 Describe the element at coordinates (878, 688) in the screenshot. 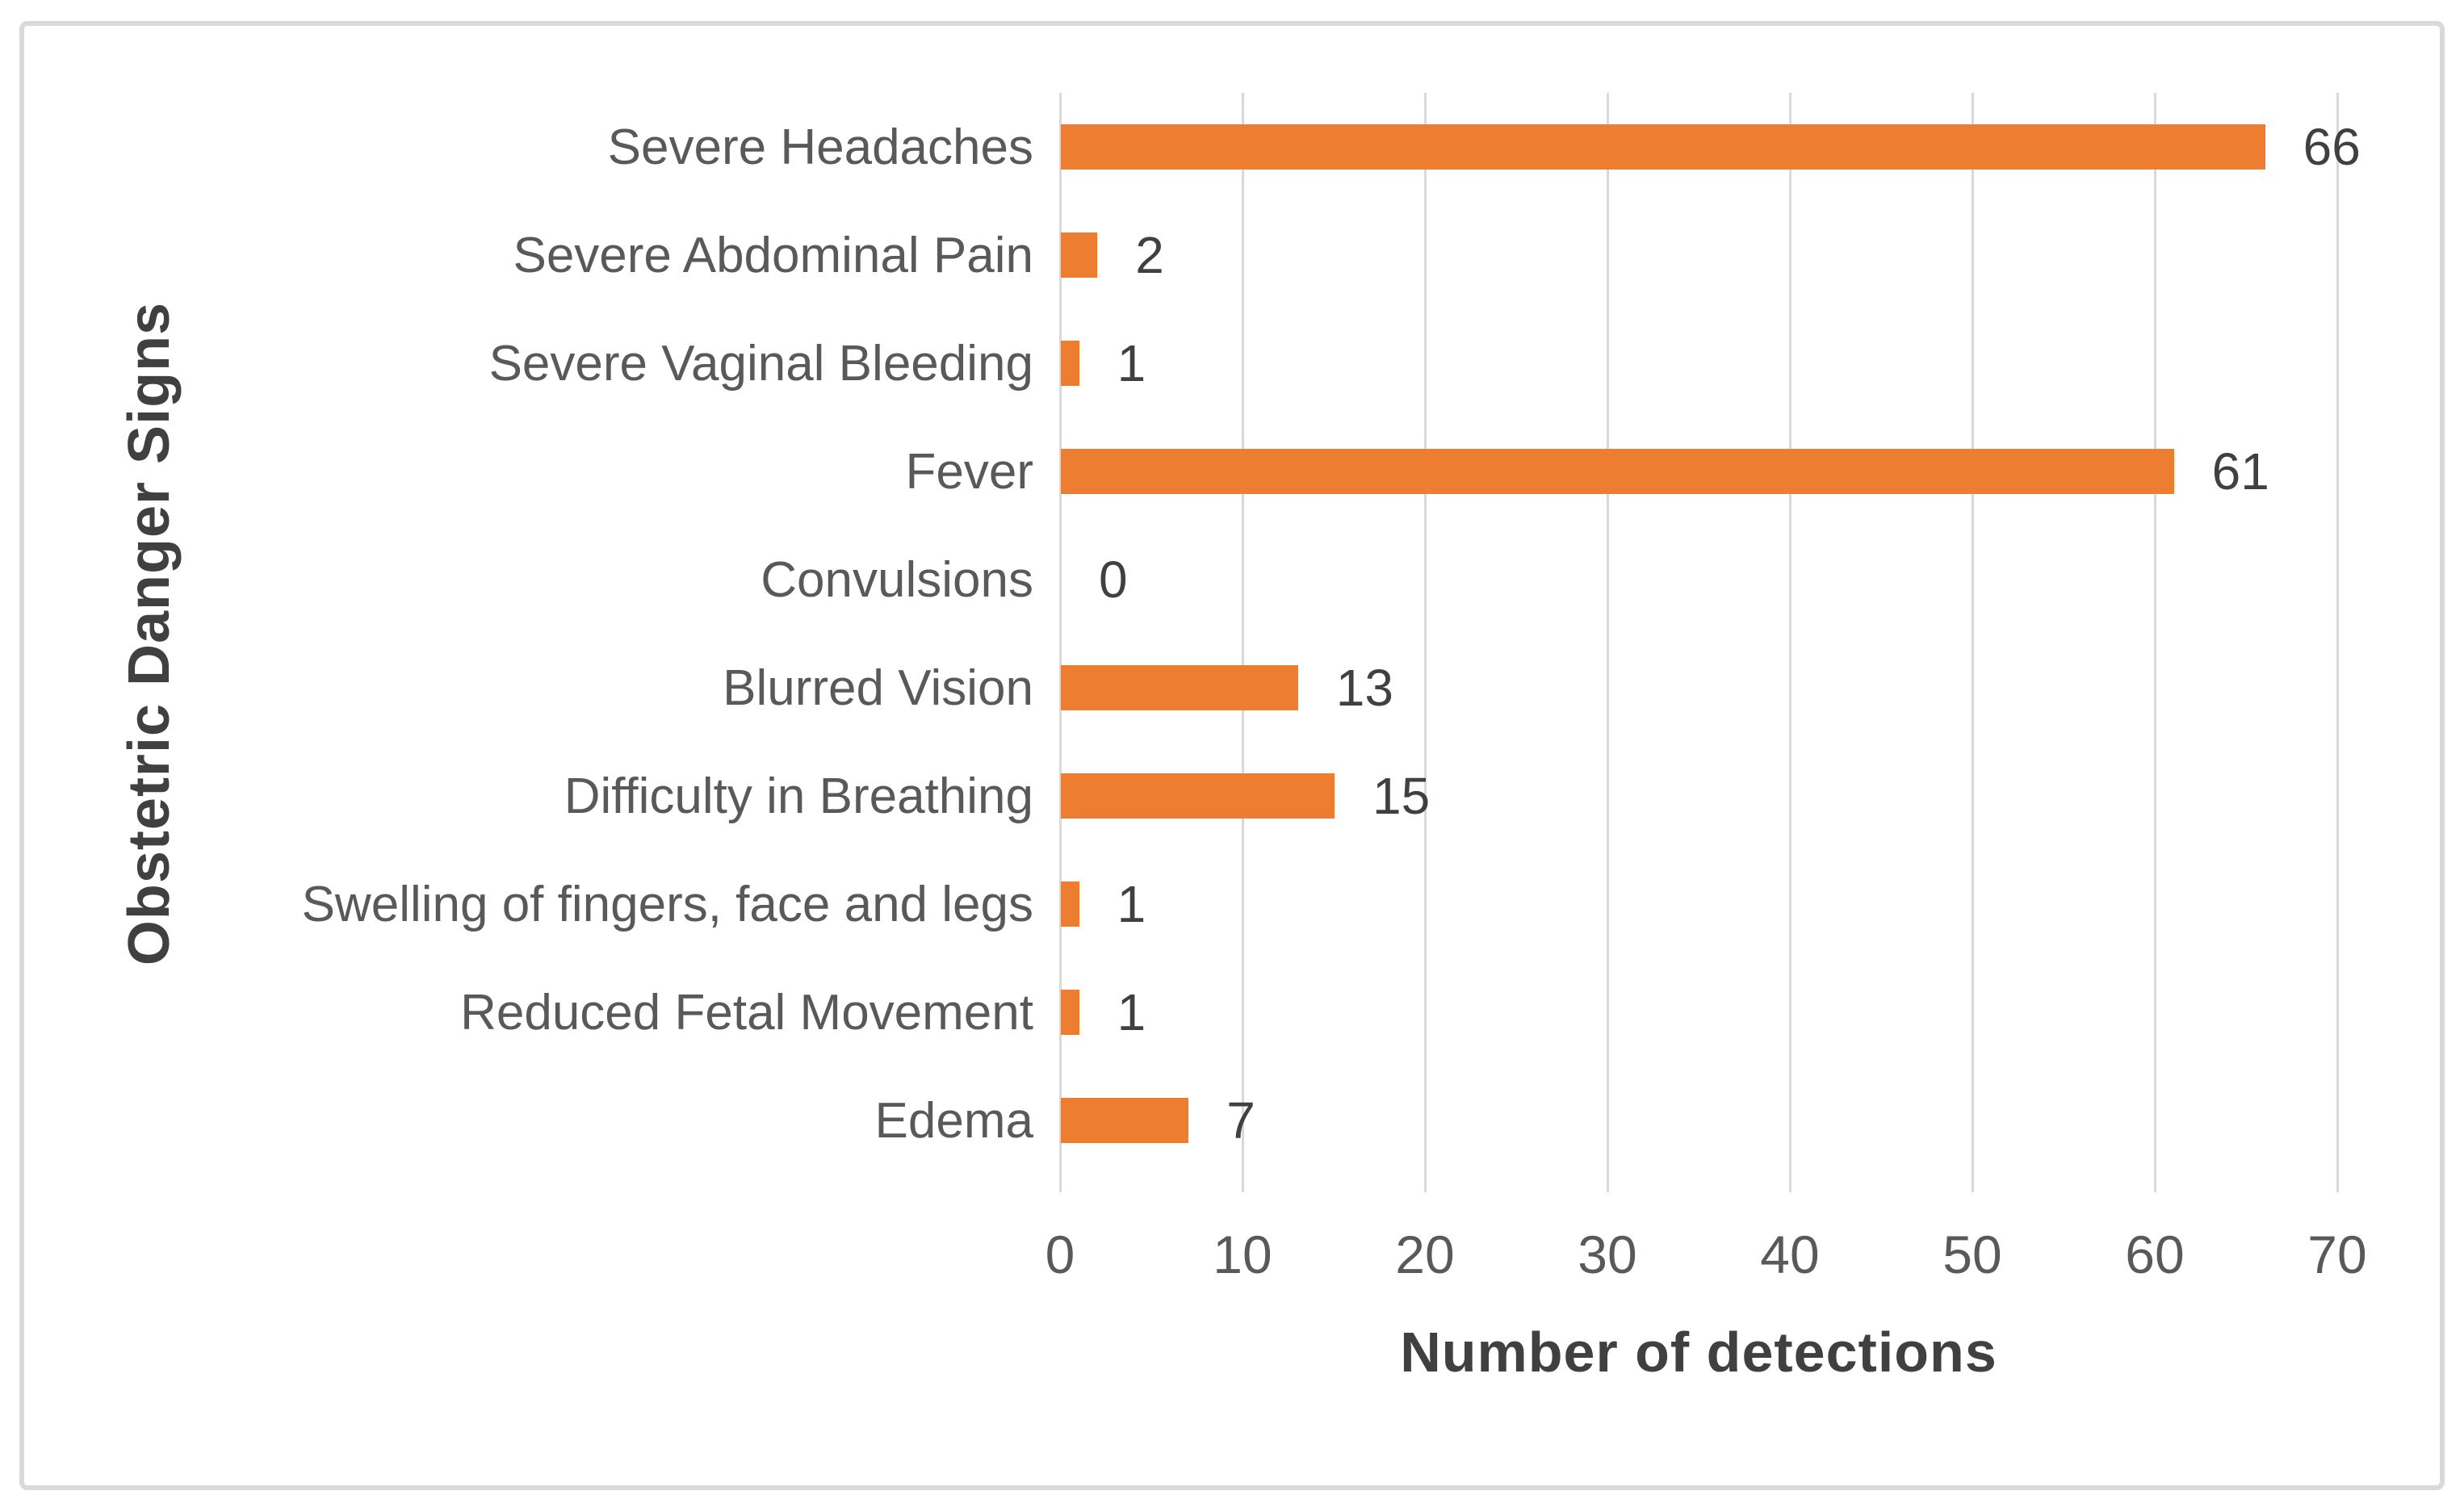

I see `category-label: Blurred Vision` at that location.